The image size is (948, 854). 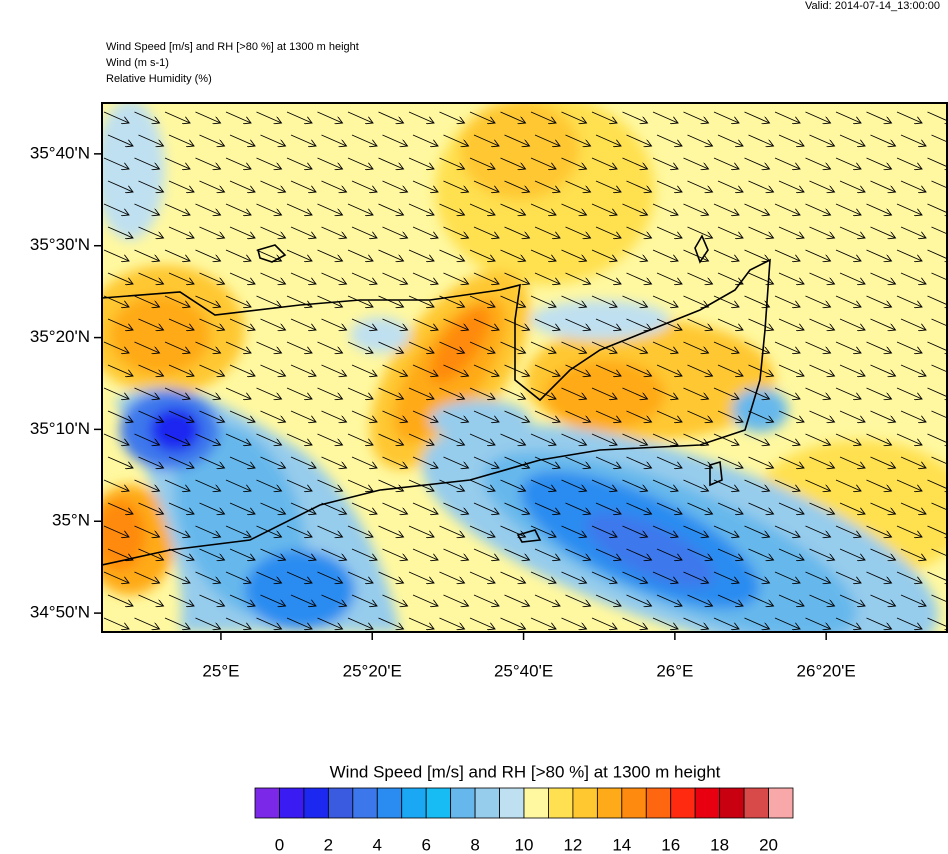 I want to click on colorbar-tick-label: 6, so click(x=425, y=844).